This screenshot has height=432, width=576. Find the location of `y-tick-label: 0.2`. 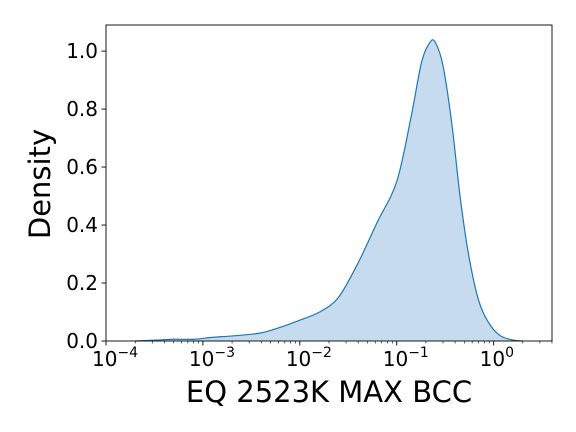

y-tick-label: 0.2 is located at coordinates (82, 283).